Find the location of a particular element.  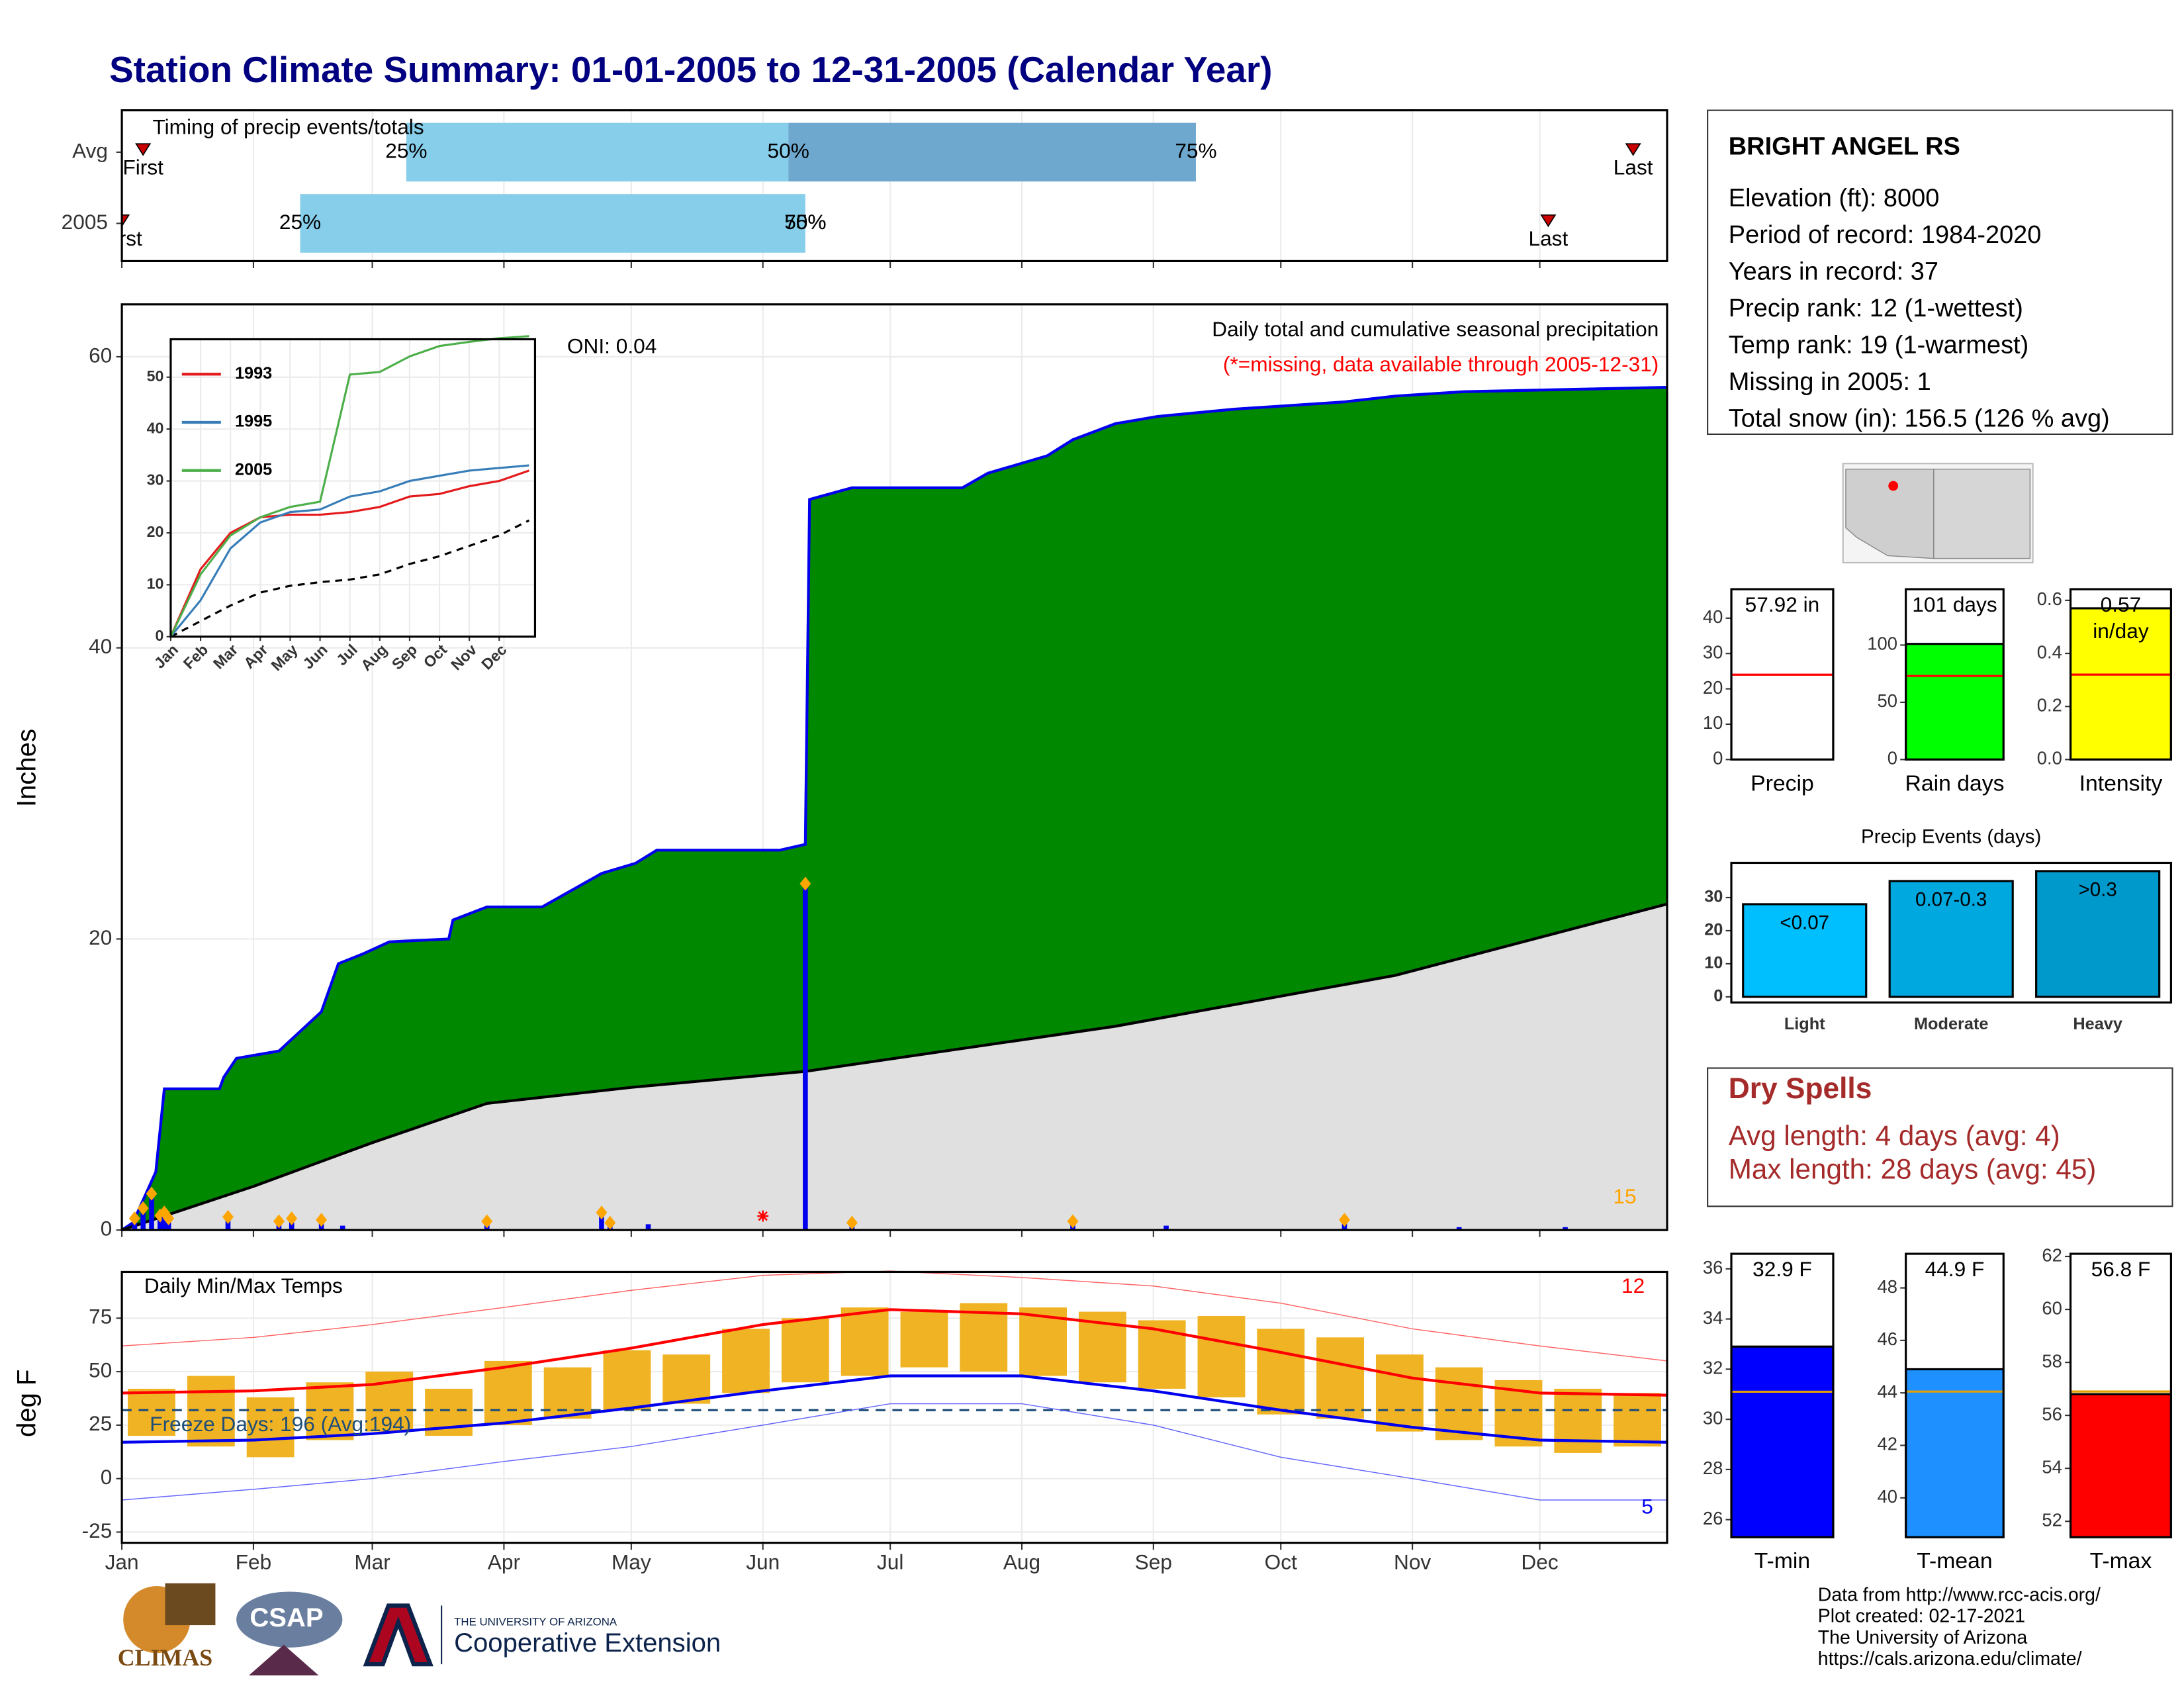

y-tick-label: 36 is located at coordinates (1713, 1267).